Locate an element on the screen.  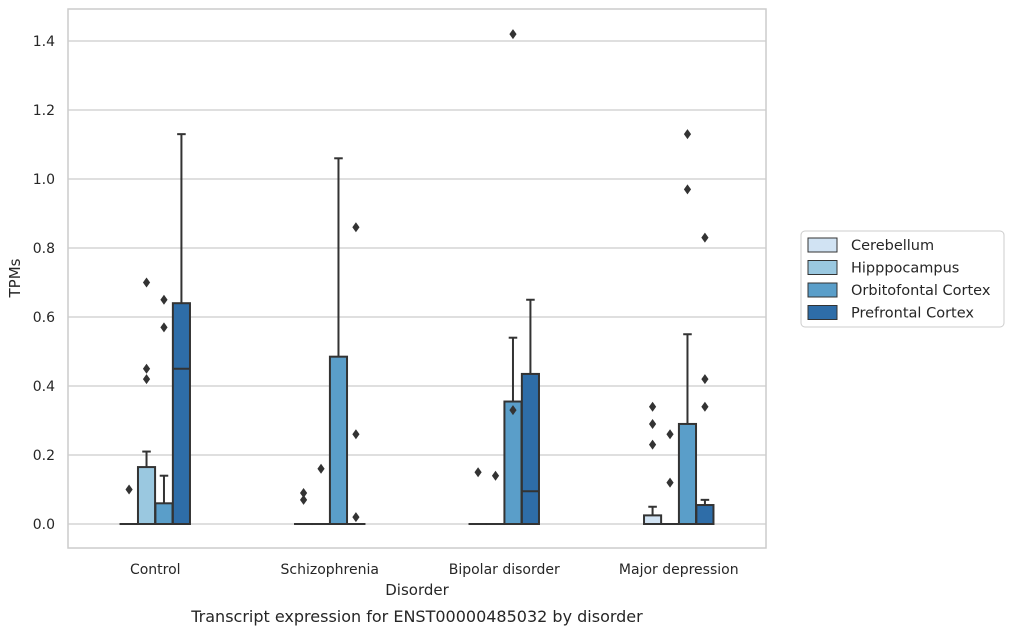
y-tick-label: 1.2 is located at coordinates (44, 111).